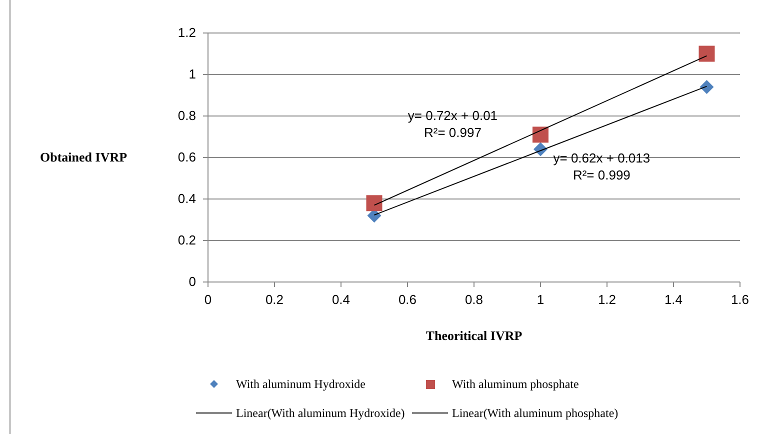  Describe the element at coordinates (187, 32) in the screenshot. I see `y-tick-label: 1.2` at that location.